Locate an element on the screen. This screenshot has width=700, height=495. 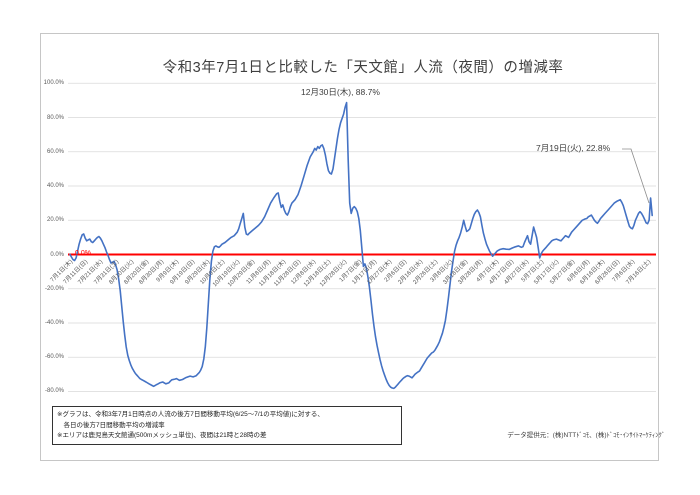
annotation-peak: 12月30日(木), 88.7% is located at coordinates (340, 92).